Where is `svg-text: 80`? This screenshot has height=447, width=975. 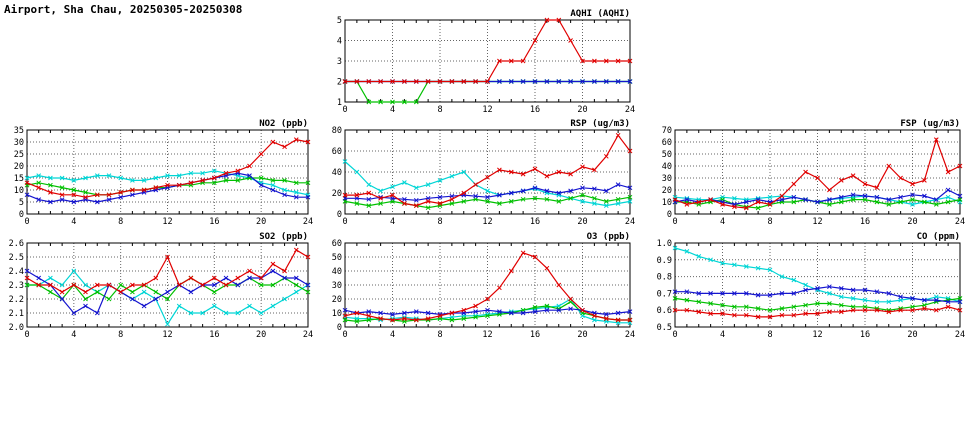
svg-text: 80 is located at coordinates (337, 131).